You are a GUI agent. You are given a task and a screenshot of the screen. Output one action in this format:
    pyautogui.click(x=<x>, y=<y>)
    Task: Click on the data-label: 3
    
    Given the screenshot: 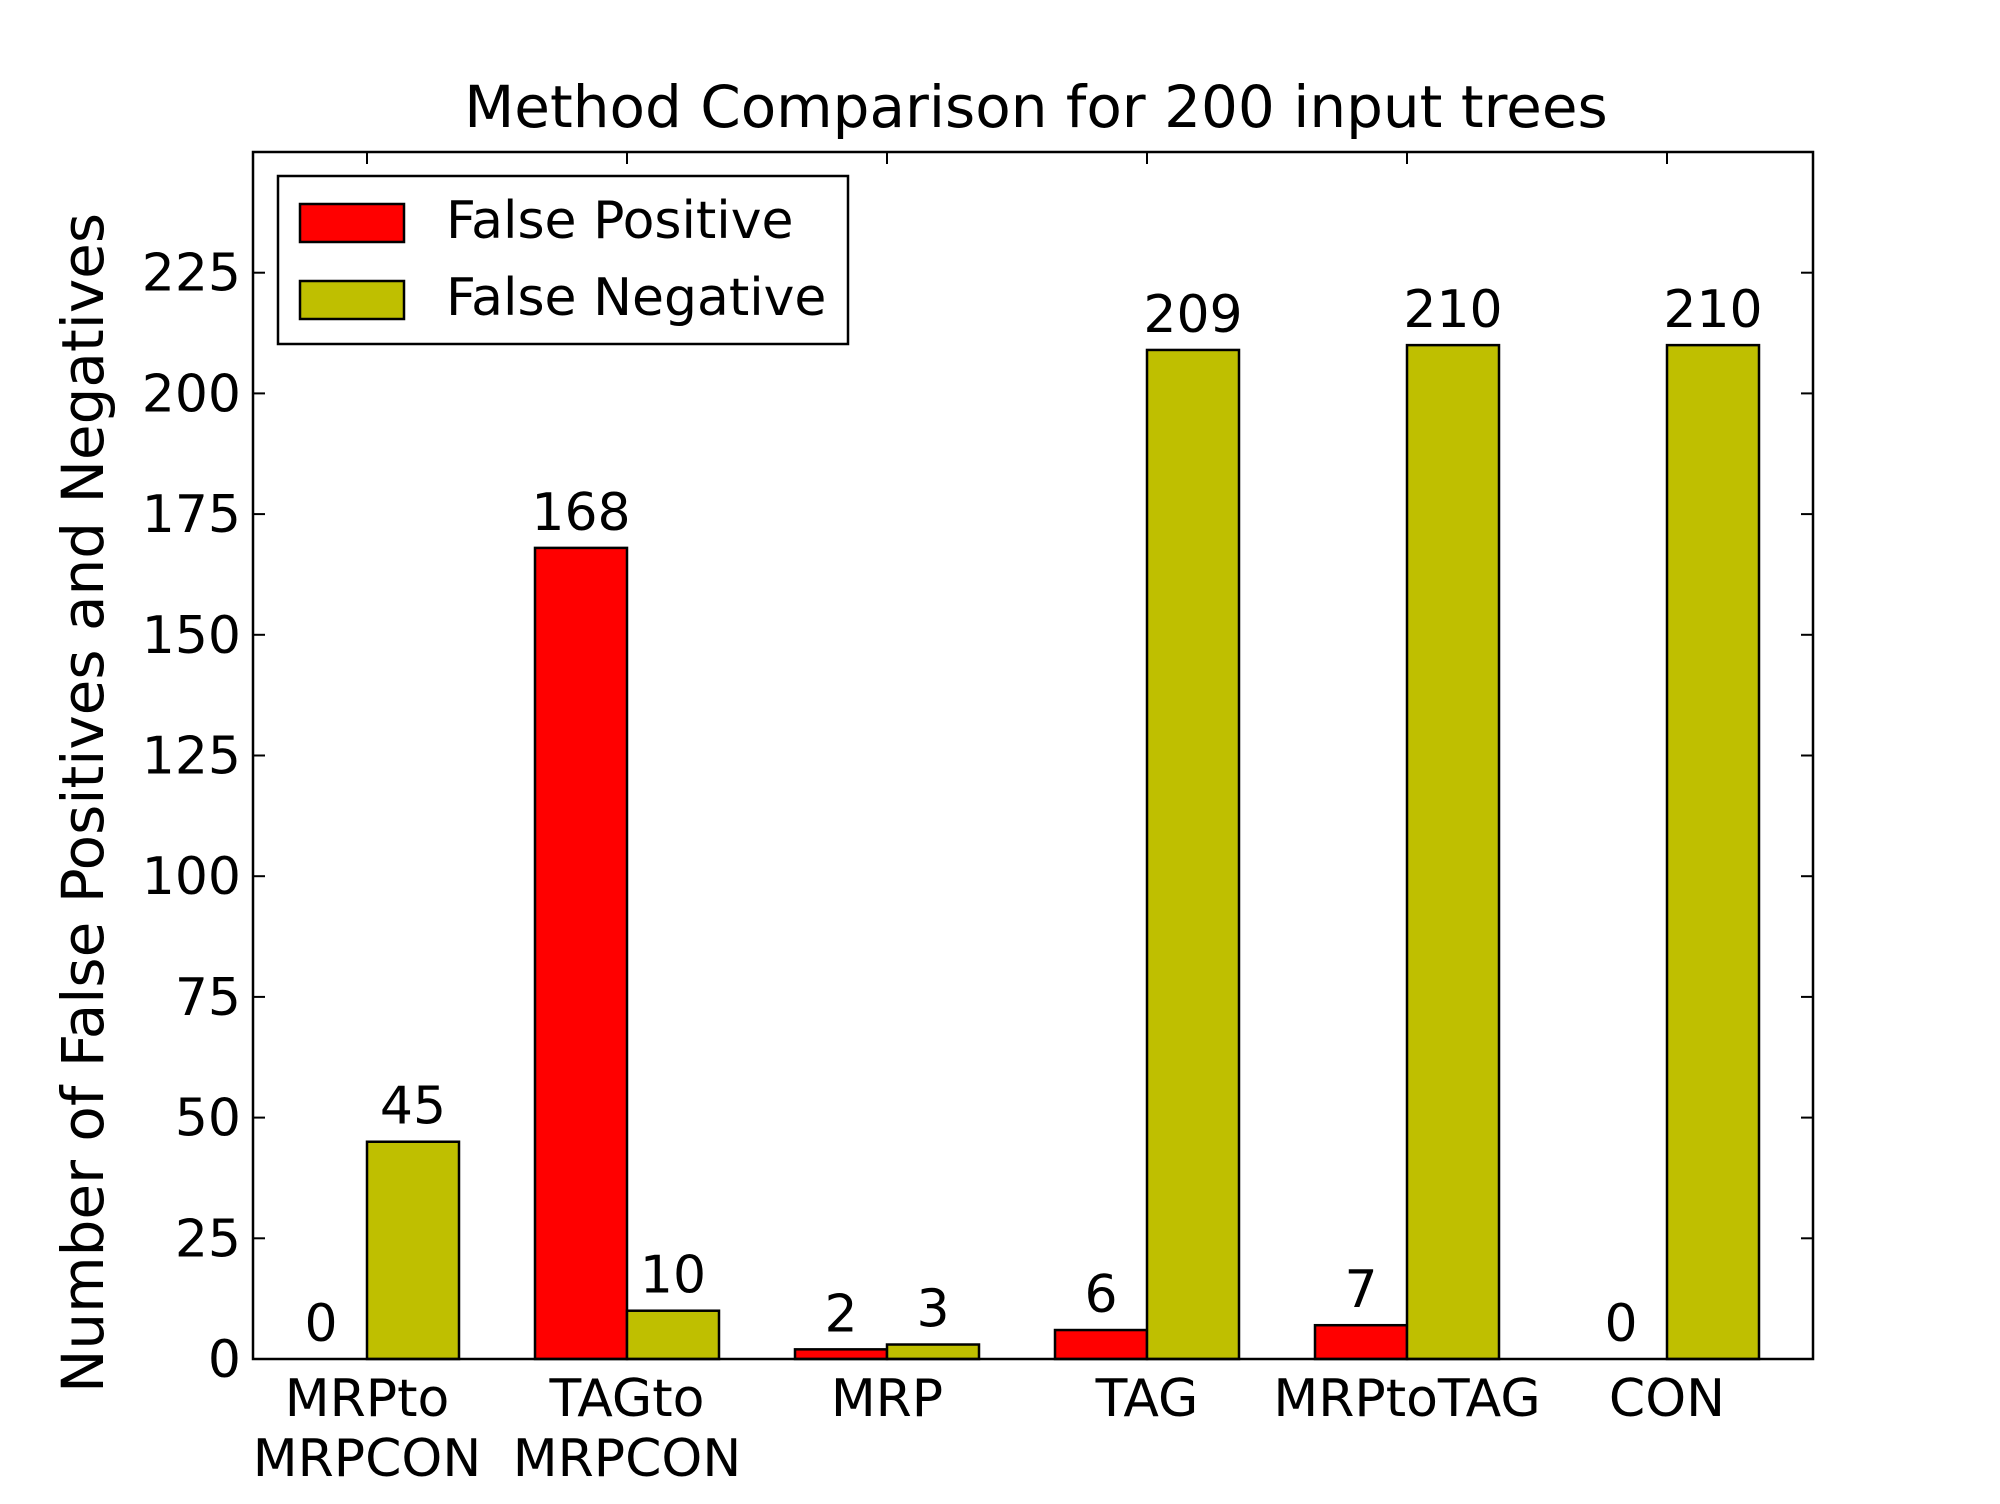 What is the action you would take?
    pyautogui.click(x=932, y=1310)
    